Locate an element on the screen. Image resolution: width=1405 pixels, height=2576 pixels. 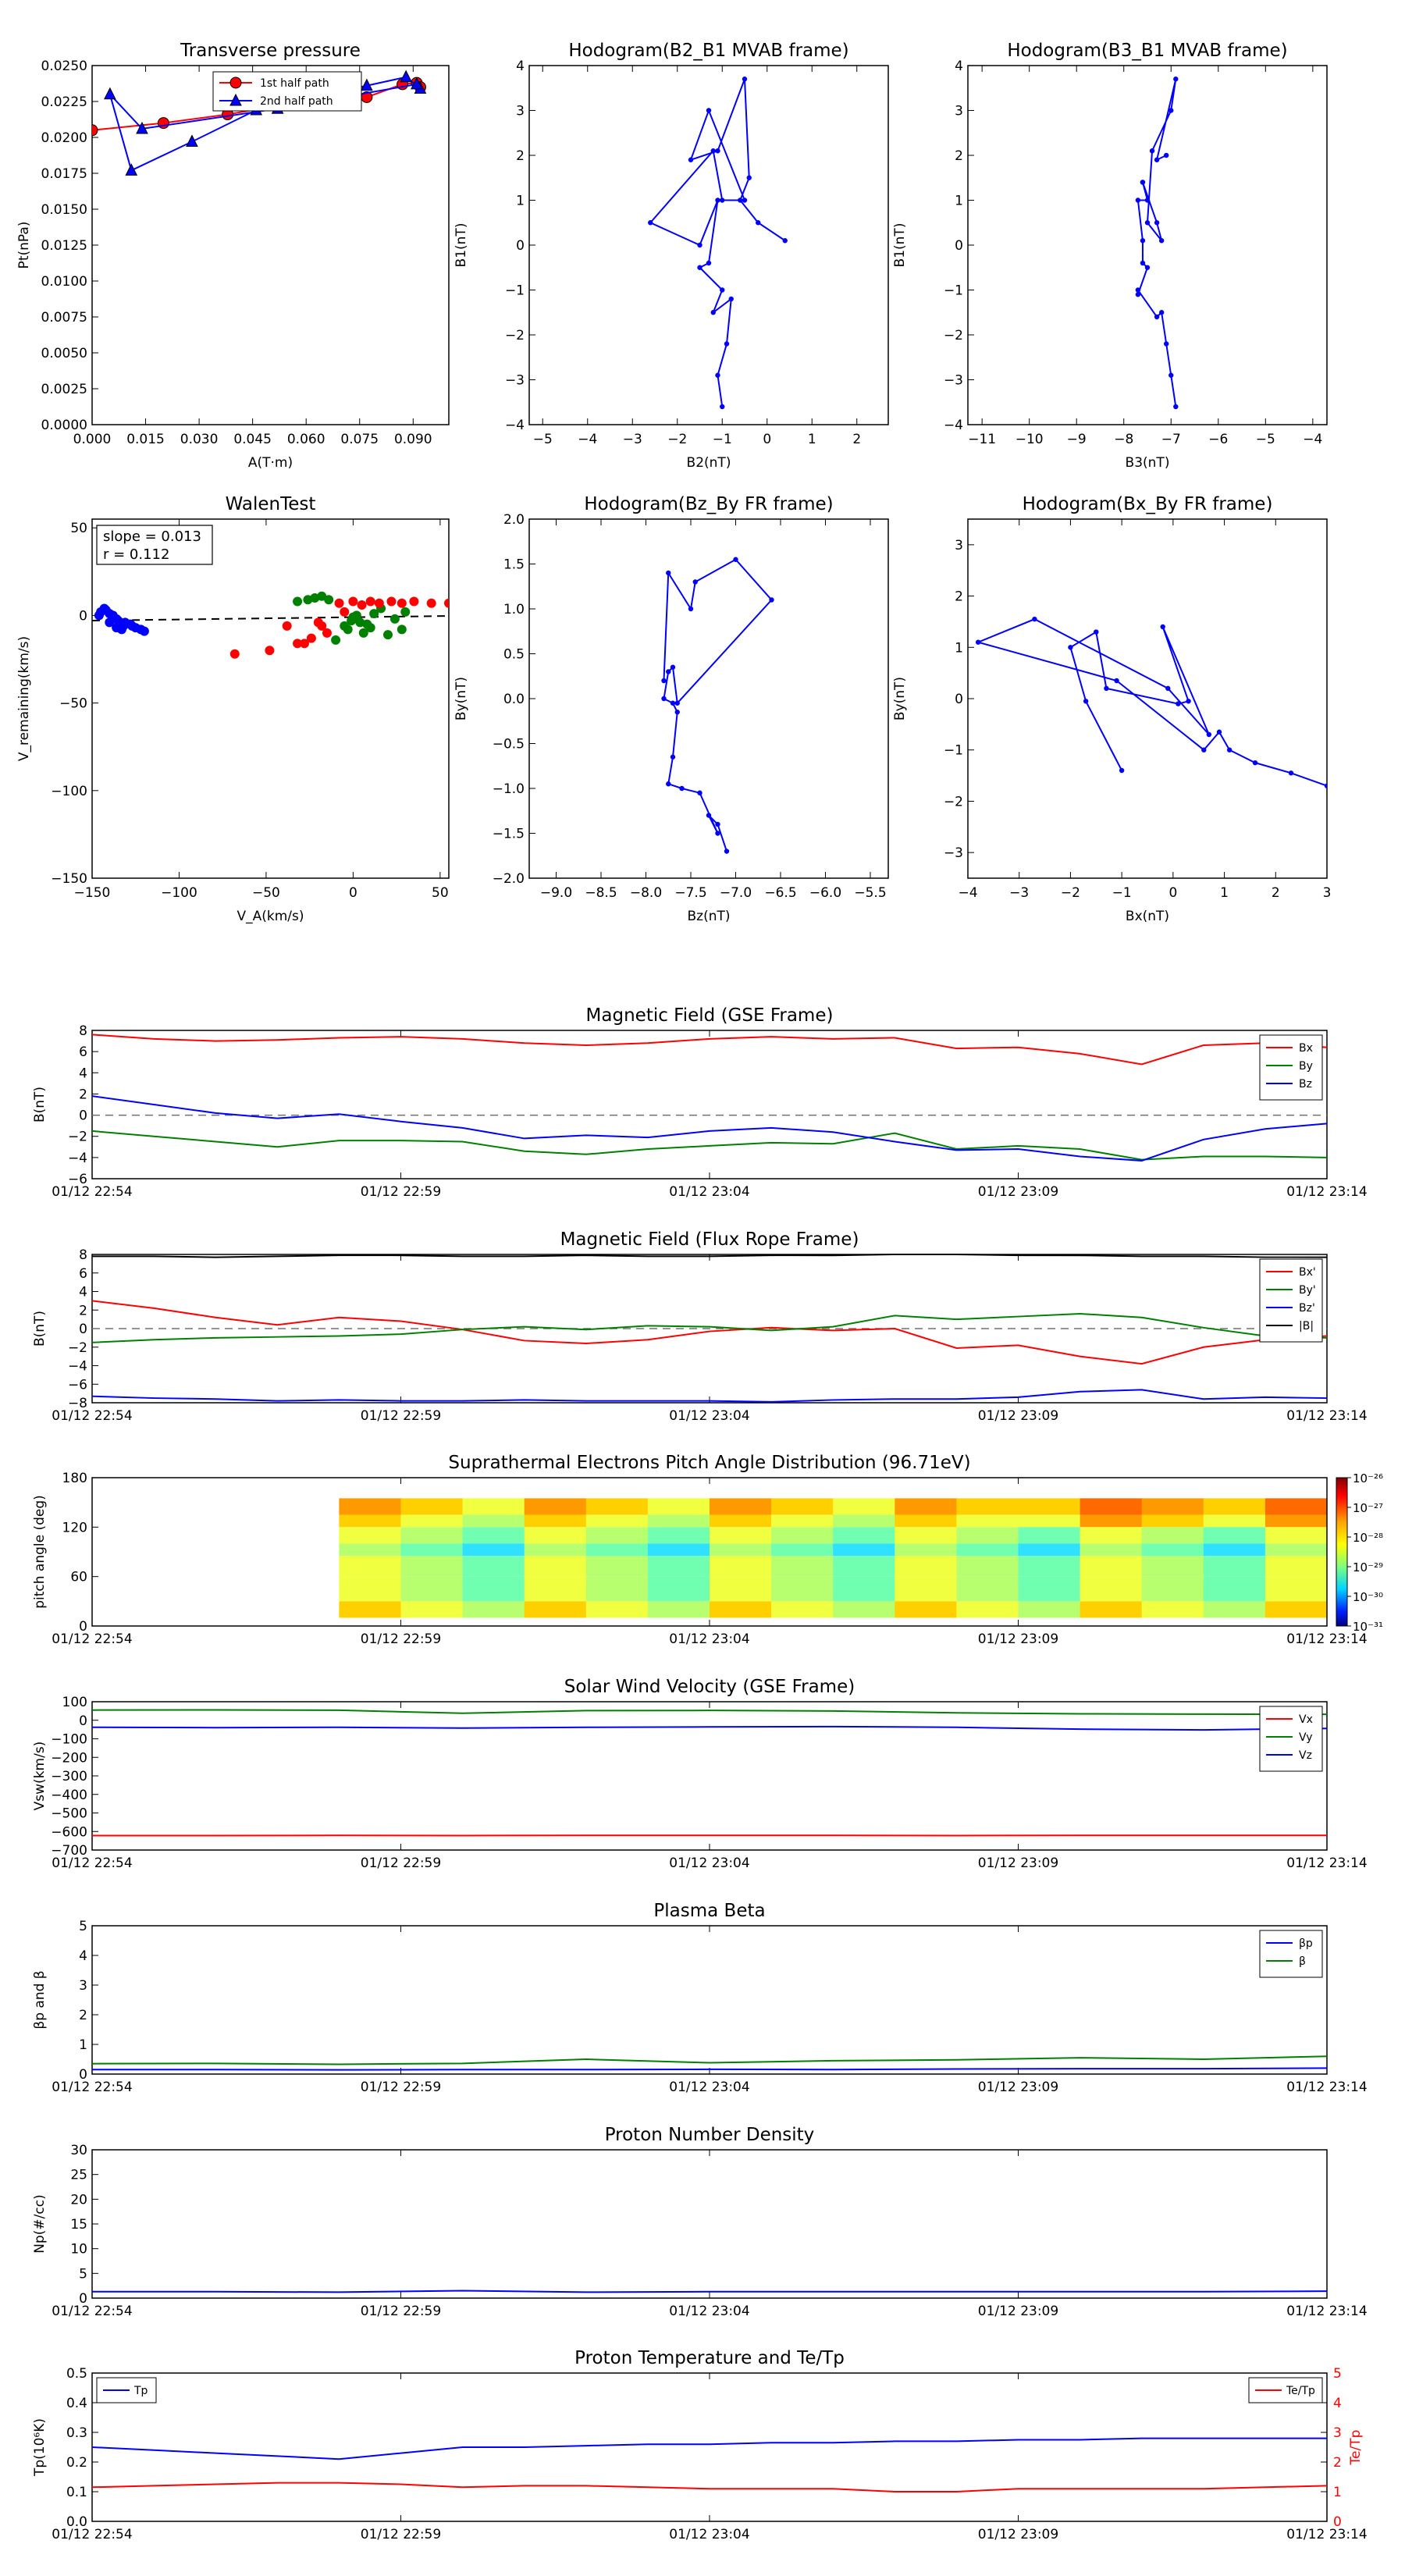
y-tick-label: 0 is located at coordinates (83, 2299).